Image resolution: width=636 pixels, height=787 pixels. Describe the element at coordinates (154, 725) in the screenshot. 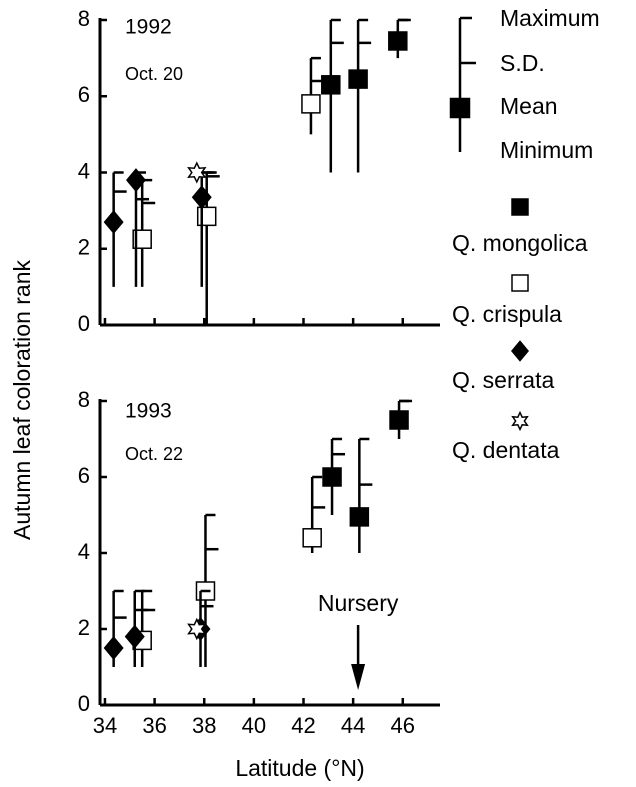

I see `x-tick-label: 36` at that location.